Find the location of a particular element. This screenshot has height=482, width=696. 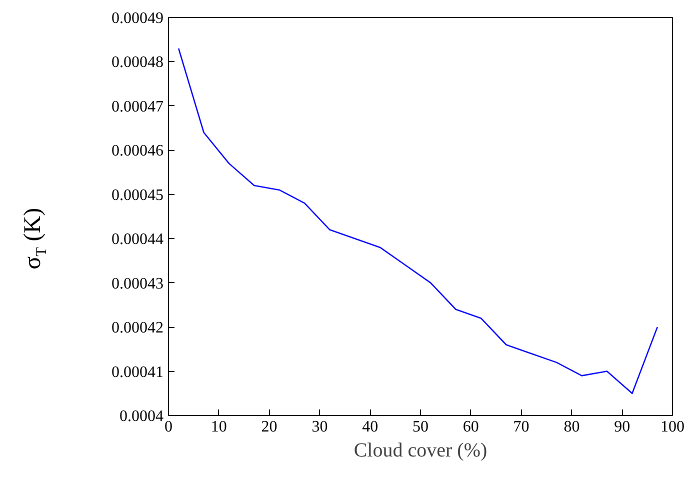

x-tick-label: 70 is located at coordinates (521, 427).